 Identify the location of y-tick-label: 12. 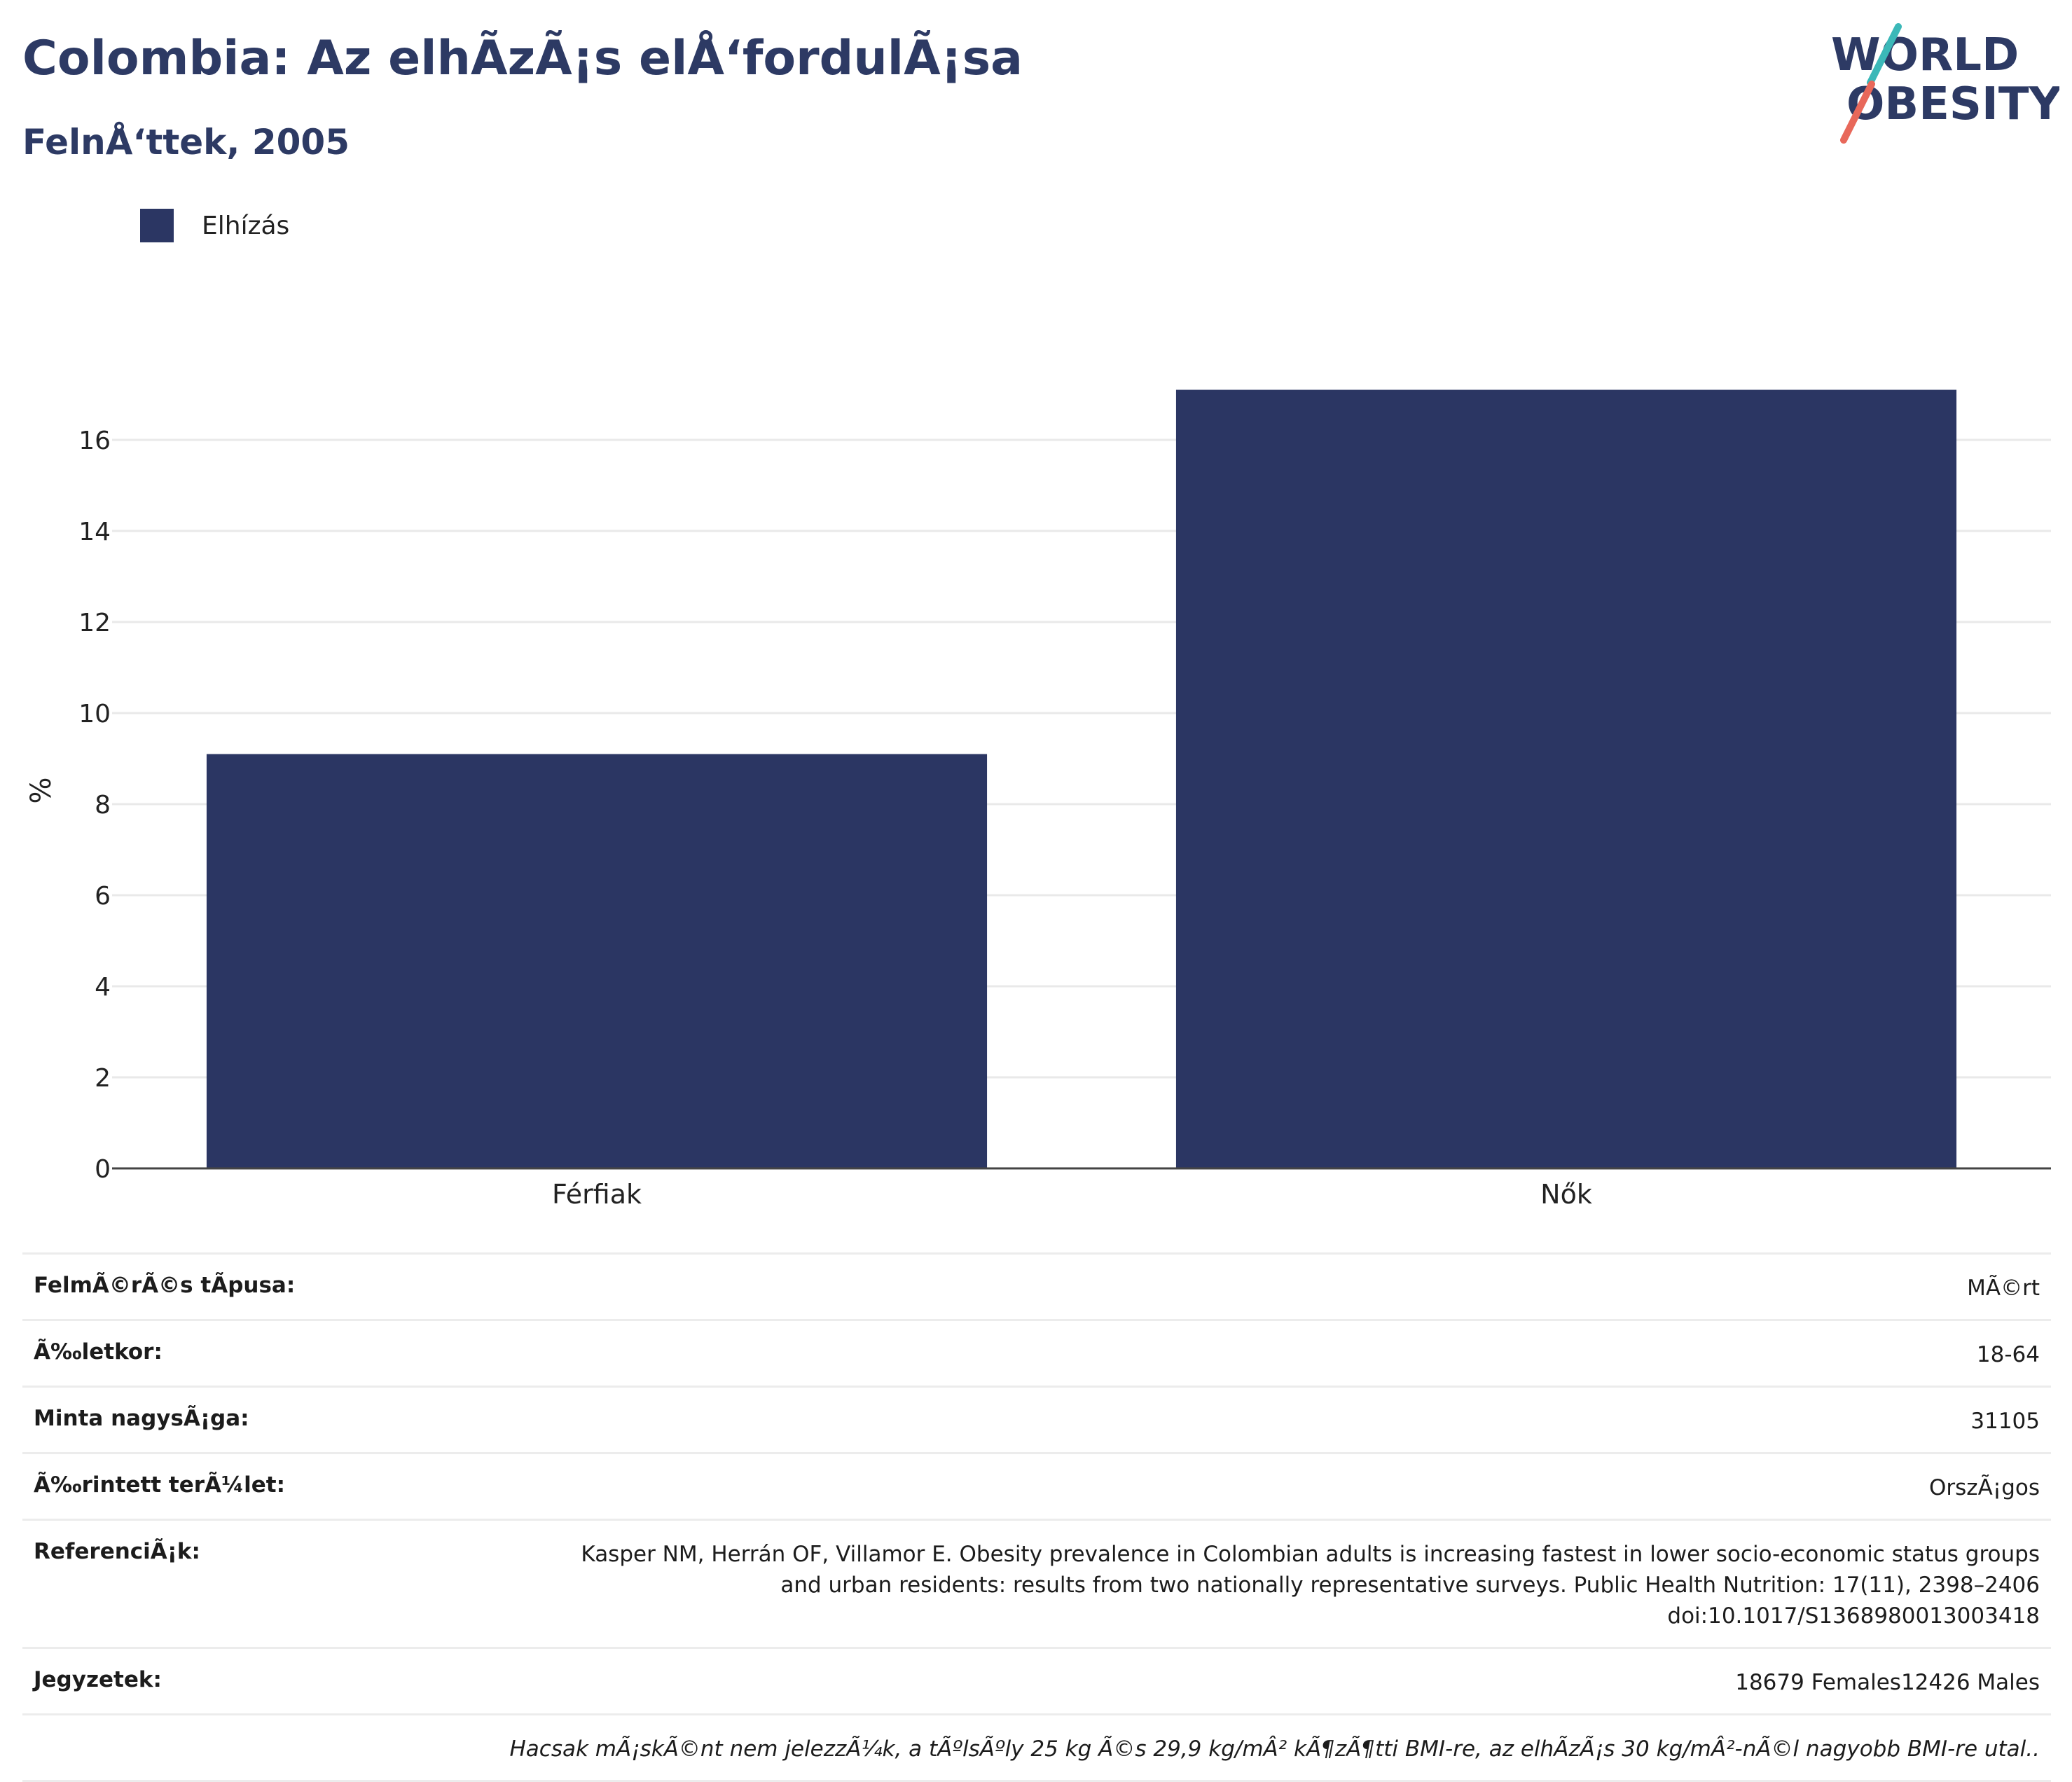
(95, 623).